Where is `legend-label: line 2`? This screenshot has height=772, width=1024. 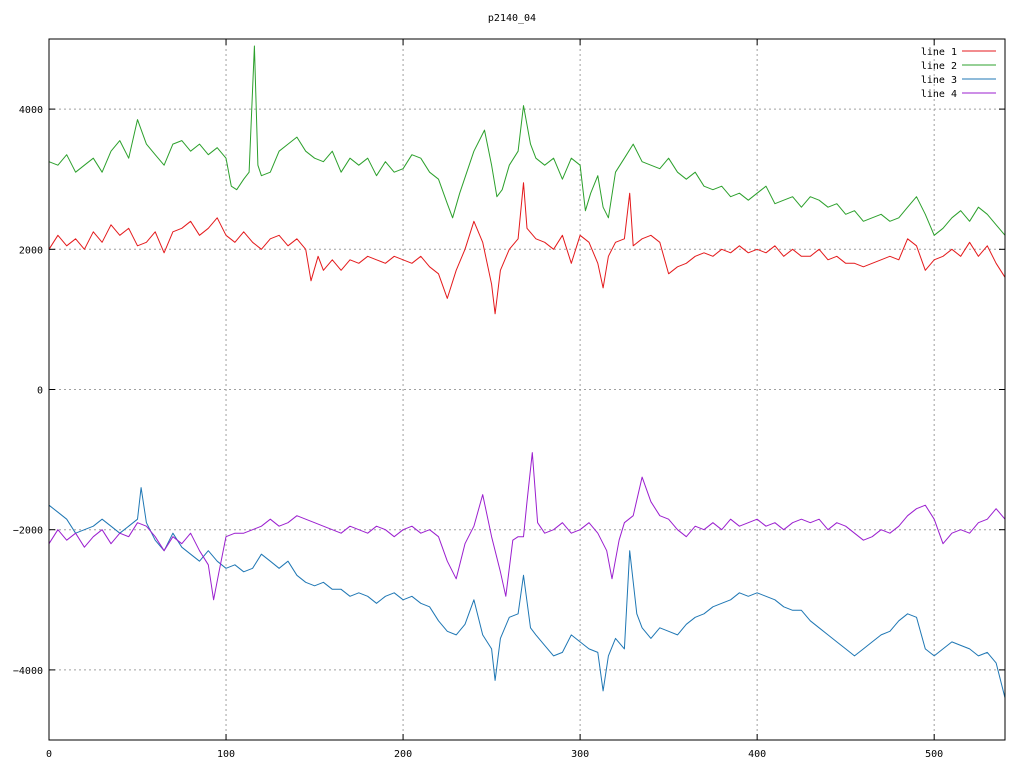 legend-label: line 2 is located at coordinates (939, 66).